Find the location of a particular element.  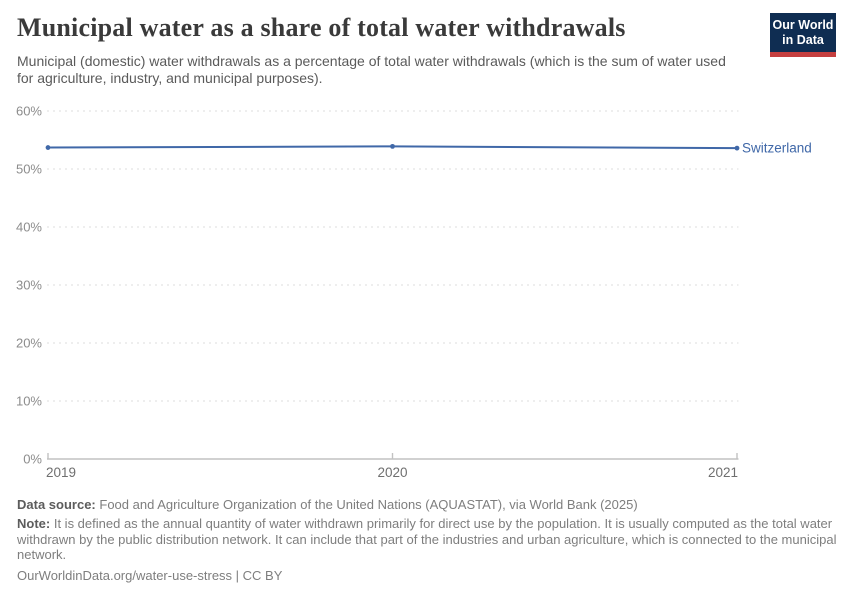

y-axis-label: 20% is located at coordinates (29, 343).